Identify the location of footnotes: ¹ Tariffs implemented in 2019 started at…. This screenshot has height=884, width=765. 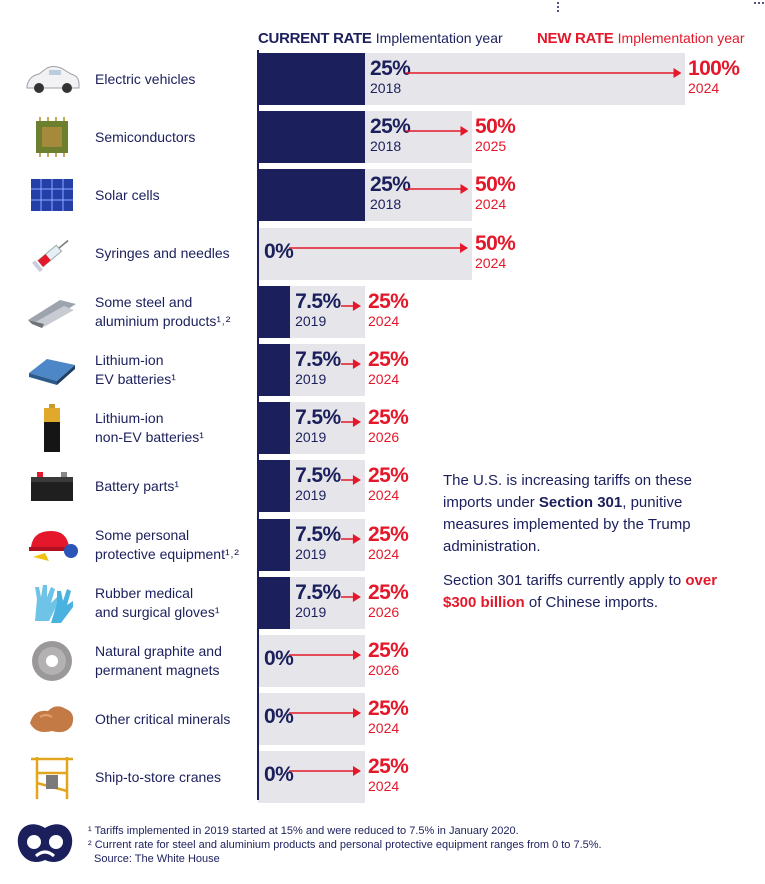
(345, 845).